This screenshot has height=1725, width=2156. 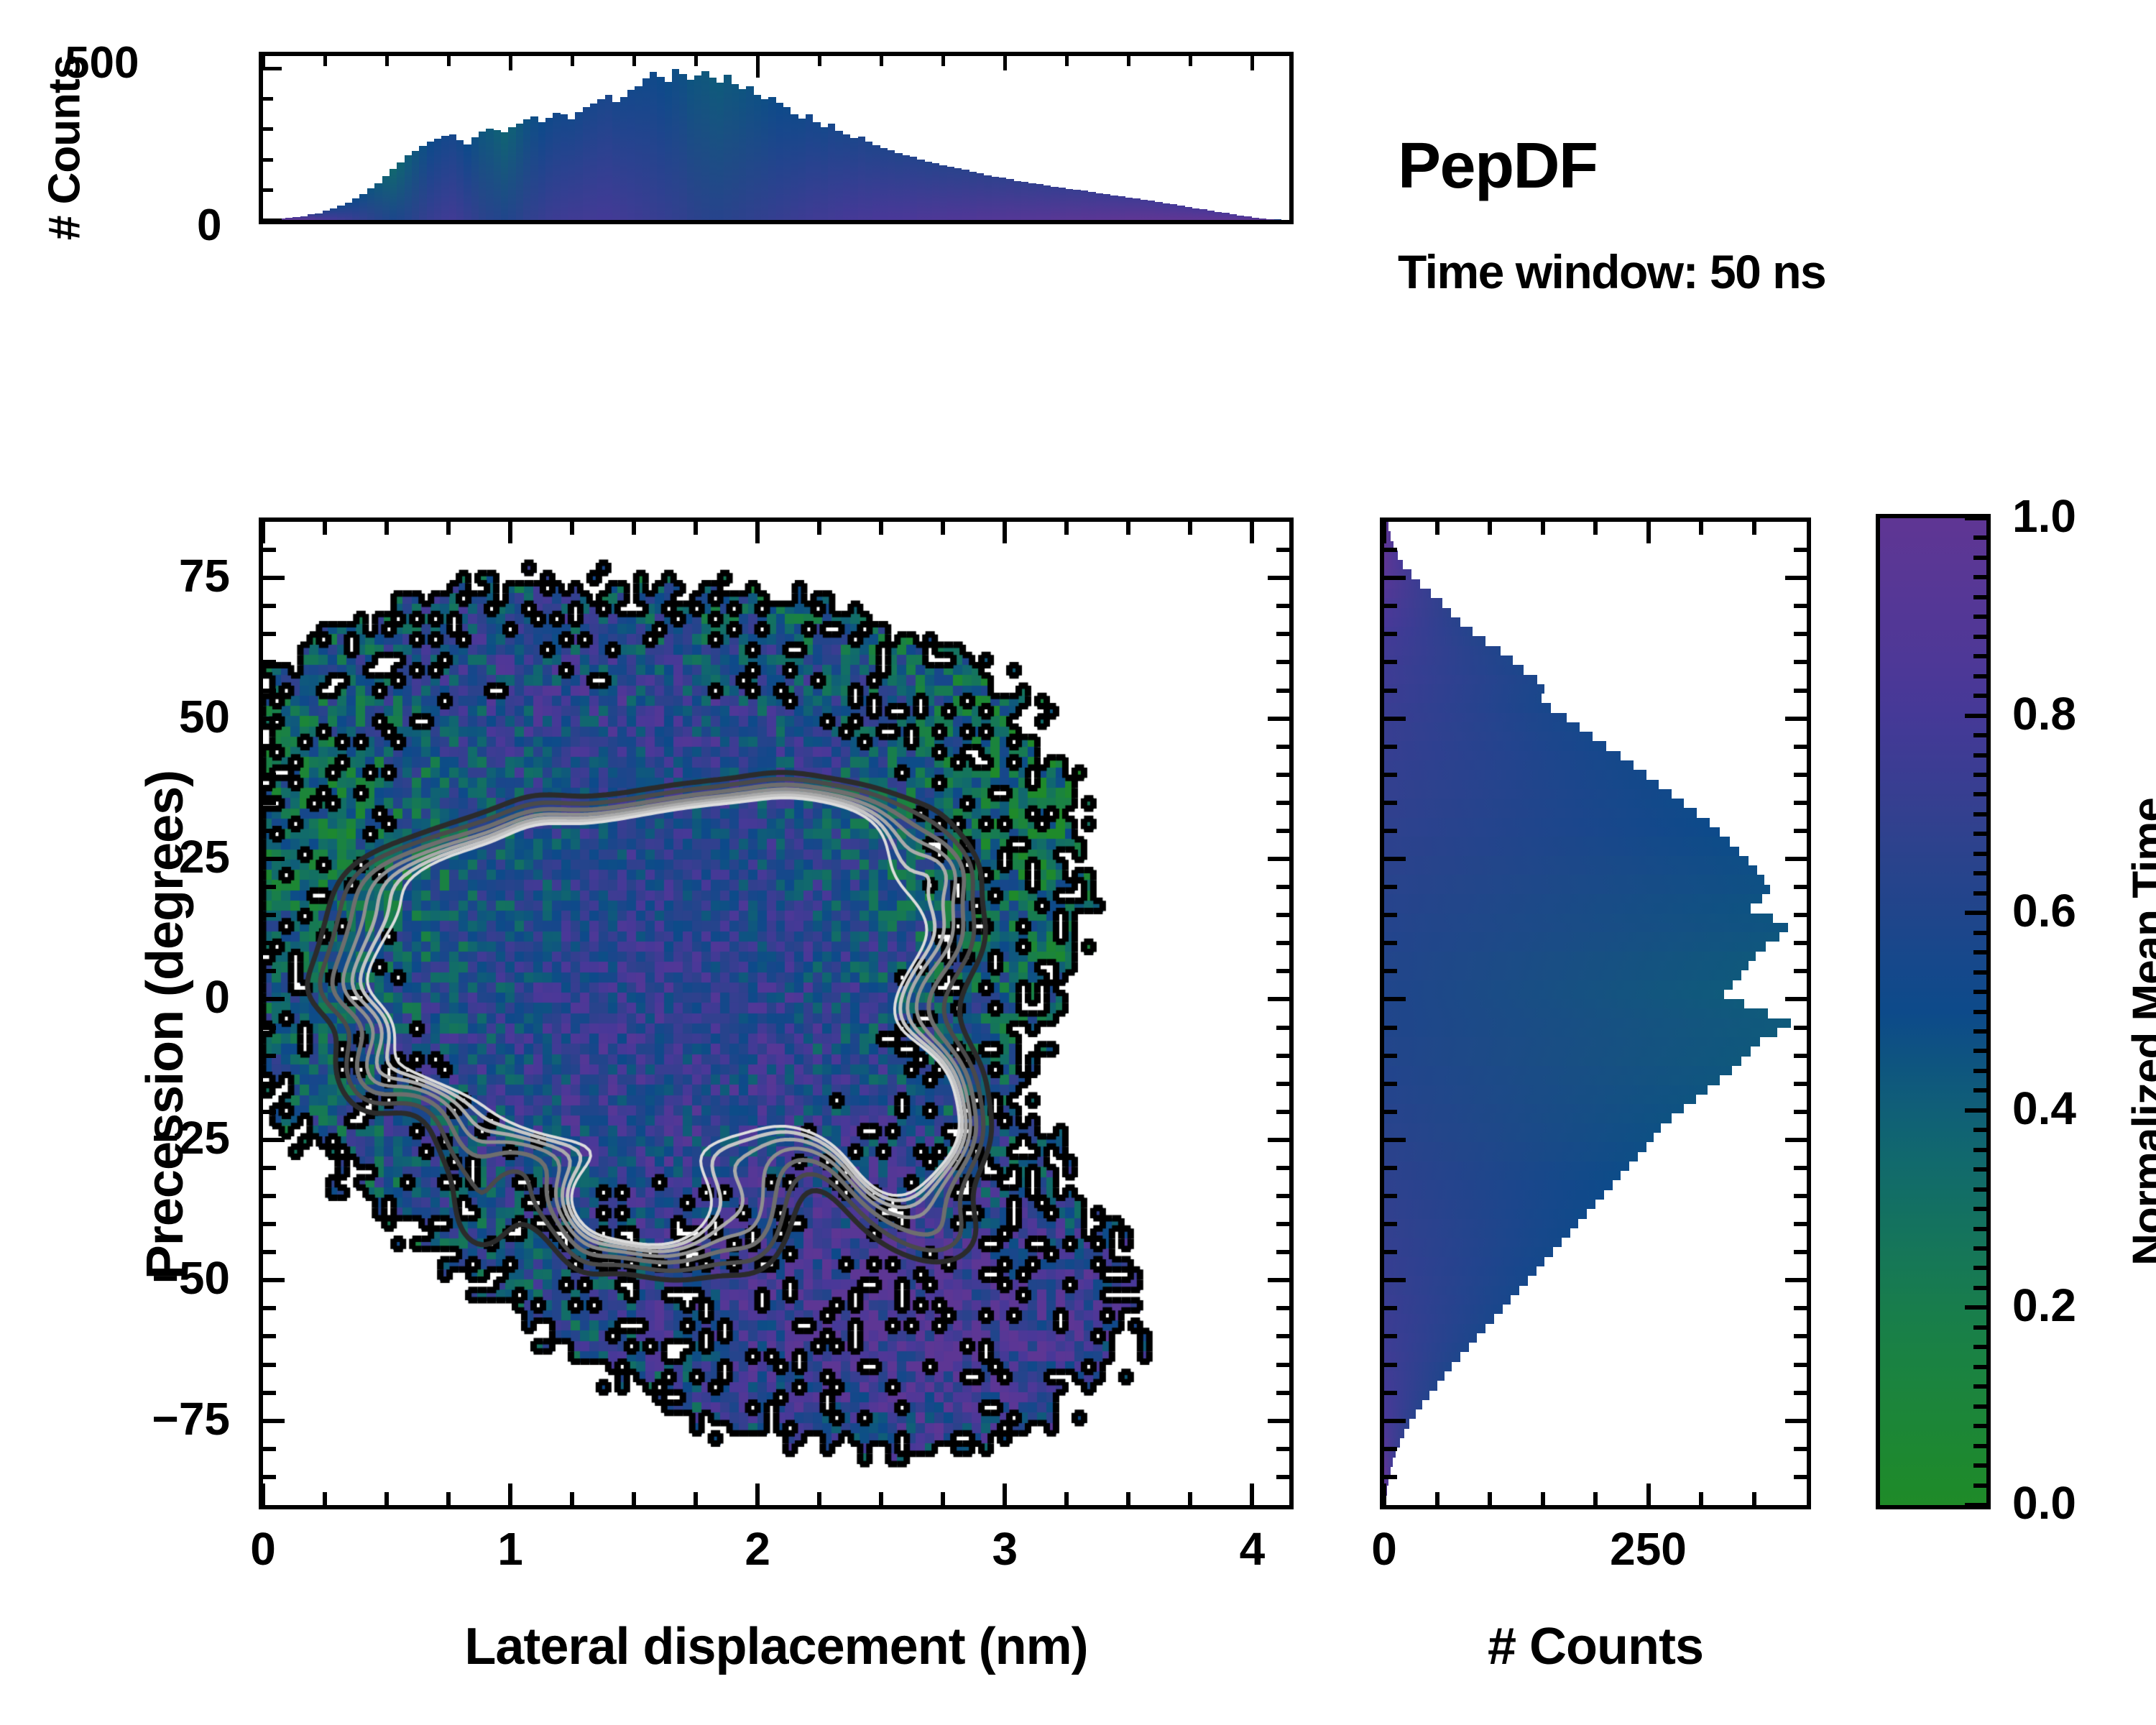 I want to click on colorbar-gradient, so click(x=1933, y=1011).